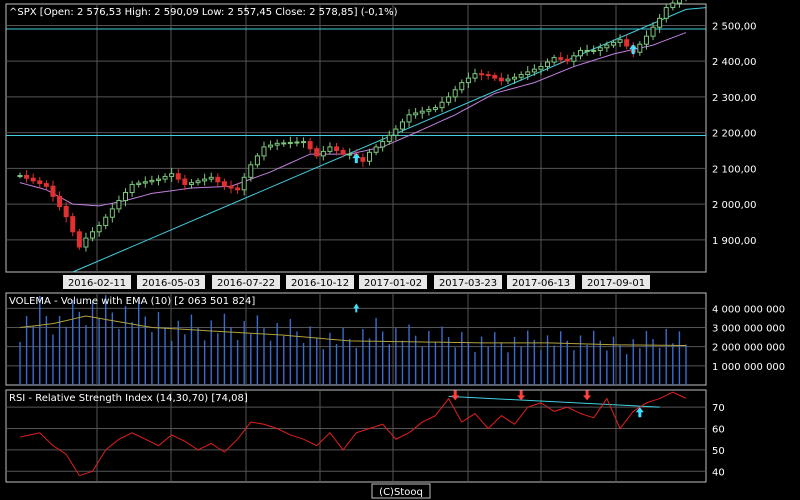 This screenshot has height=500, width=800. What do you see at coordinates (734, 205) in the screenshot?
I see `price-y-tick-1: 2 000,00` at bounding box center [734, 205].